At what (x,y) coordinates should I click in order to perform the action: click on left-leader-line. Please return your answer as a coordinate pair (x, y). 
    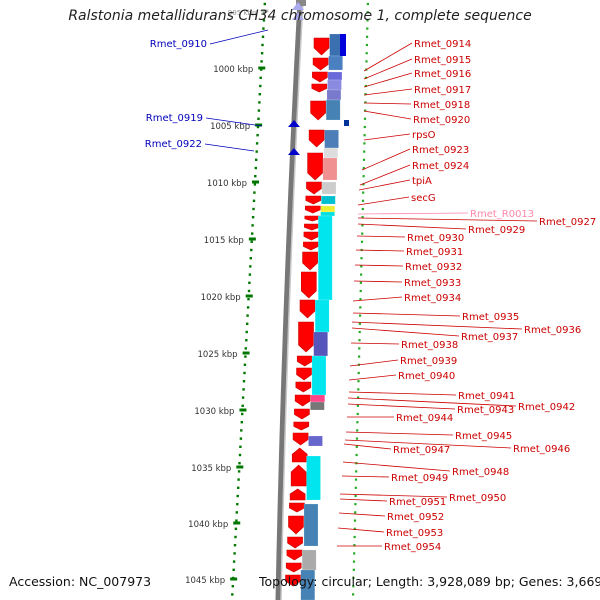
    Looking at the image, I should click on (239, 37).